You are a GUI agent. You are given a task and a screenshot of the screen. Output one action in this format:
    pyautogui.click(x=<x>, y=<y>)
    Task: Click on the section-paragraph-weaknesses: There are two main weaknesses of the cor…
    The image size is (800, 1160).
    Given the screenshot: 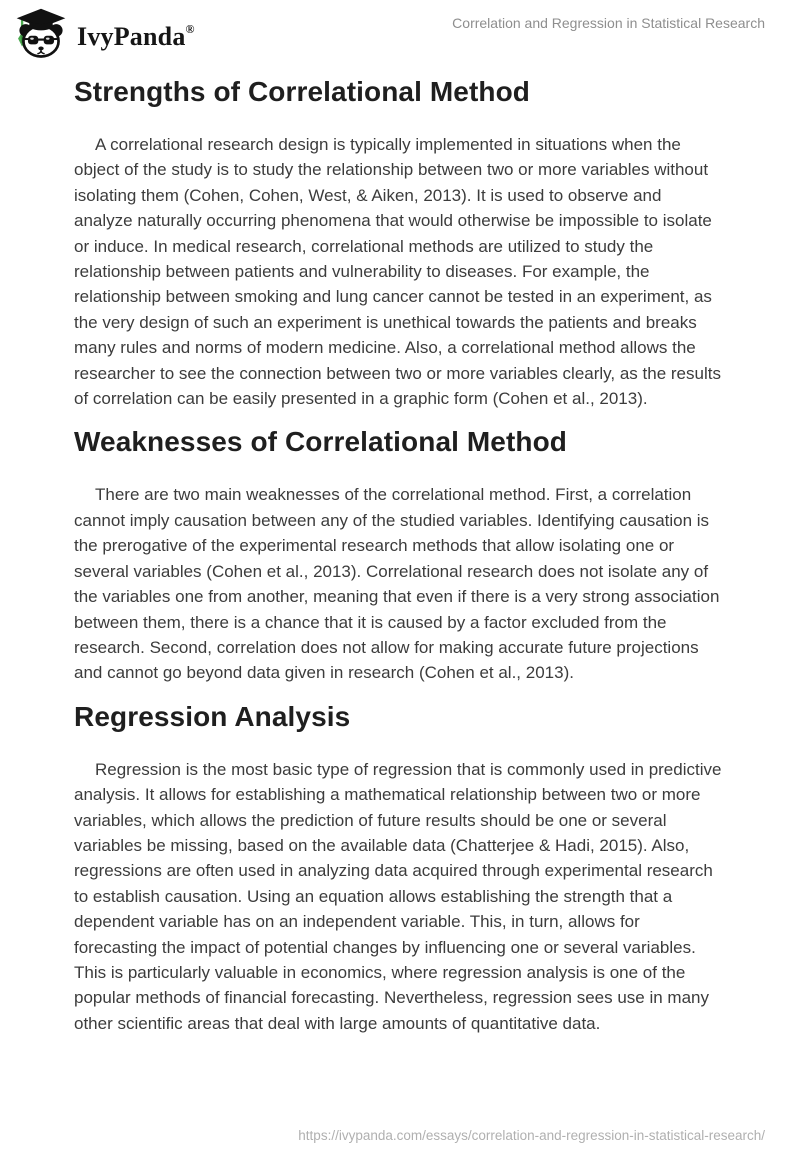 What is the action you would take?
    pyautogui.click(x=397, y=584)
    